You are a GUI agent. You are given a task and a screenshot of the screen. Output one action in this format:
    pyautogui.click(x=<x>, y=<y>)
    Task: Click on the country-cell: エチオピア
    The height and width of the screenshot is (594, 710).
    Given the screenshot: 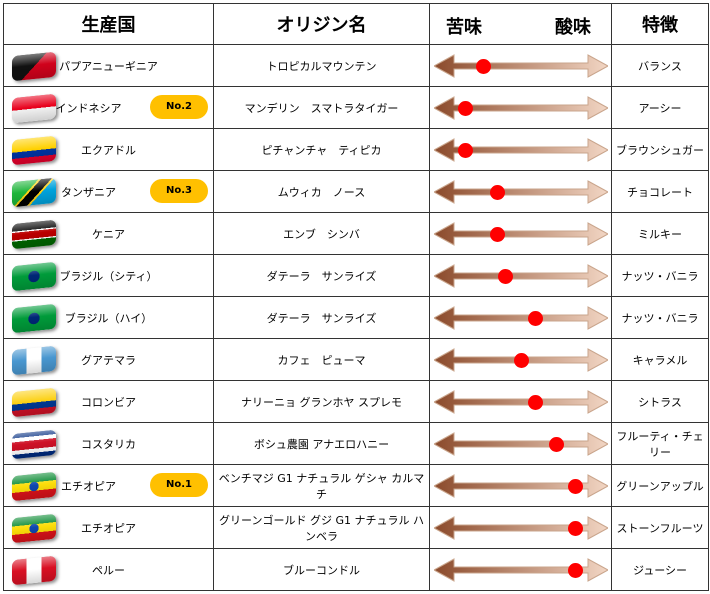 What is the action you would take?
    pyautogui.click(x=108, y=527)
    